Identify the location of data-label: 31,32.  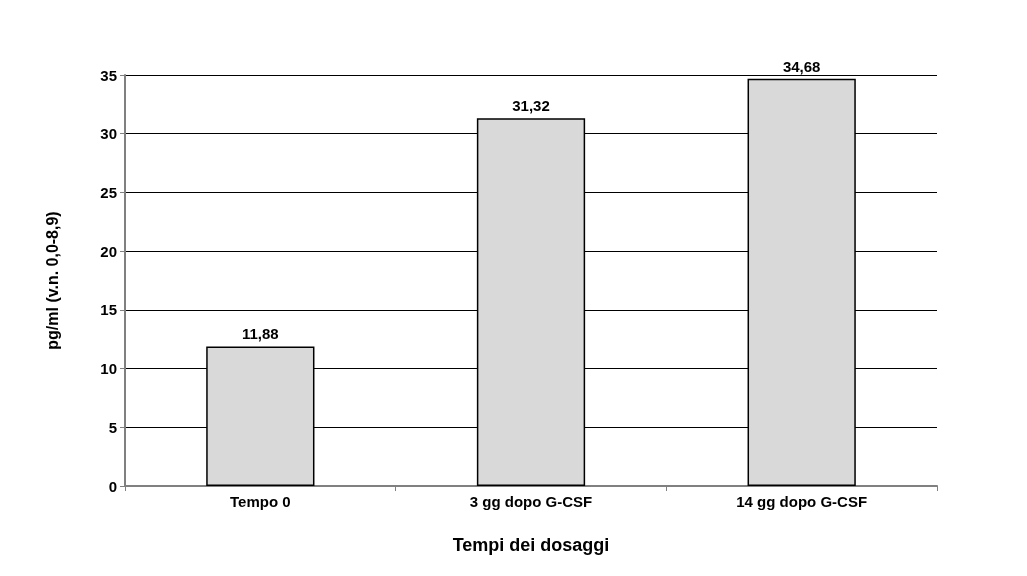
(531, 106).